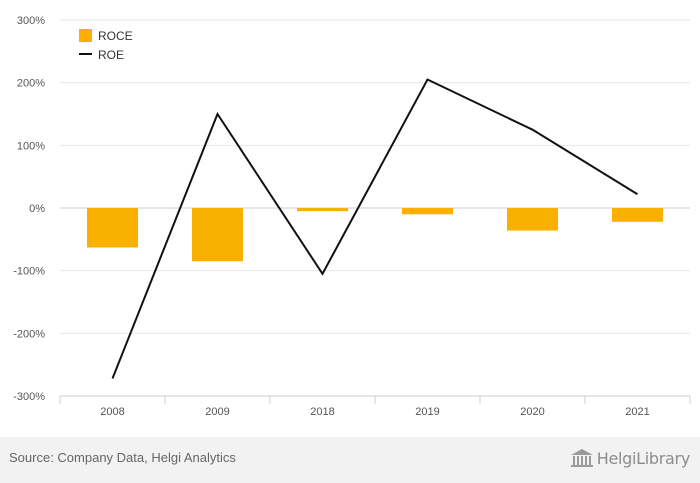 This screenshot has width=700, height=483. I want to click on y-tick-label: -200%, so click(29, 334).